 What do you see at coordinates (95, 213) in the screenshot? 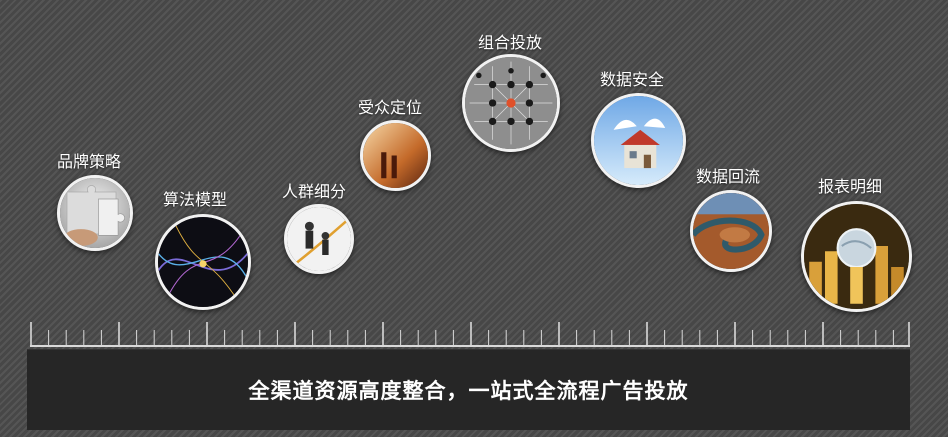
I see `puzzle-image` at bounding box center [95, 213].